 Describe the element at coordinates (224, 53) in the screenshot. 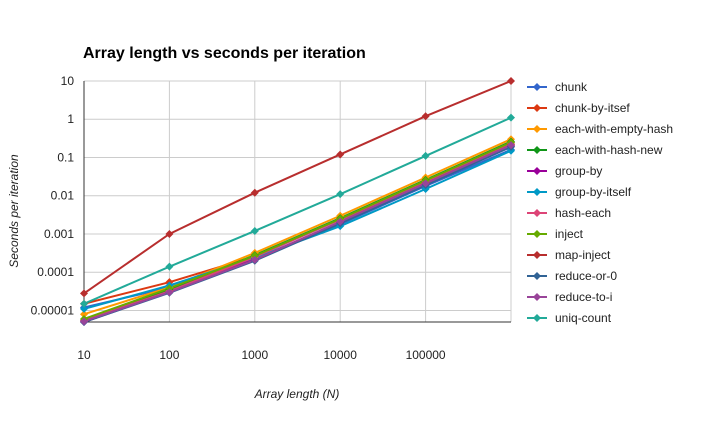

I see `chart-title: Array length vs seconds per iteration` at that location.